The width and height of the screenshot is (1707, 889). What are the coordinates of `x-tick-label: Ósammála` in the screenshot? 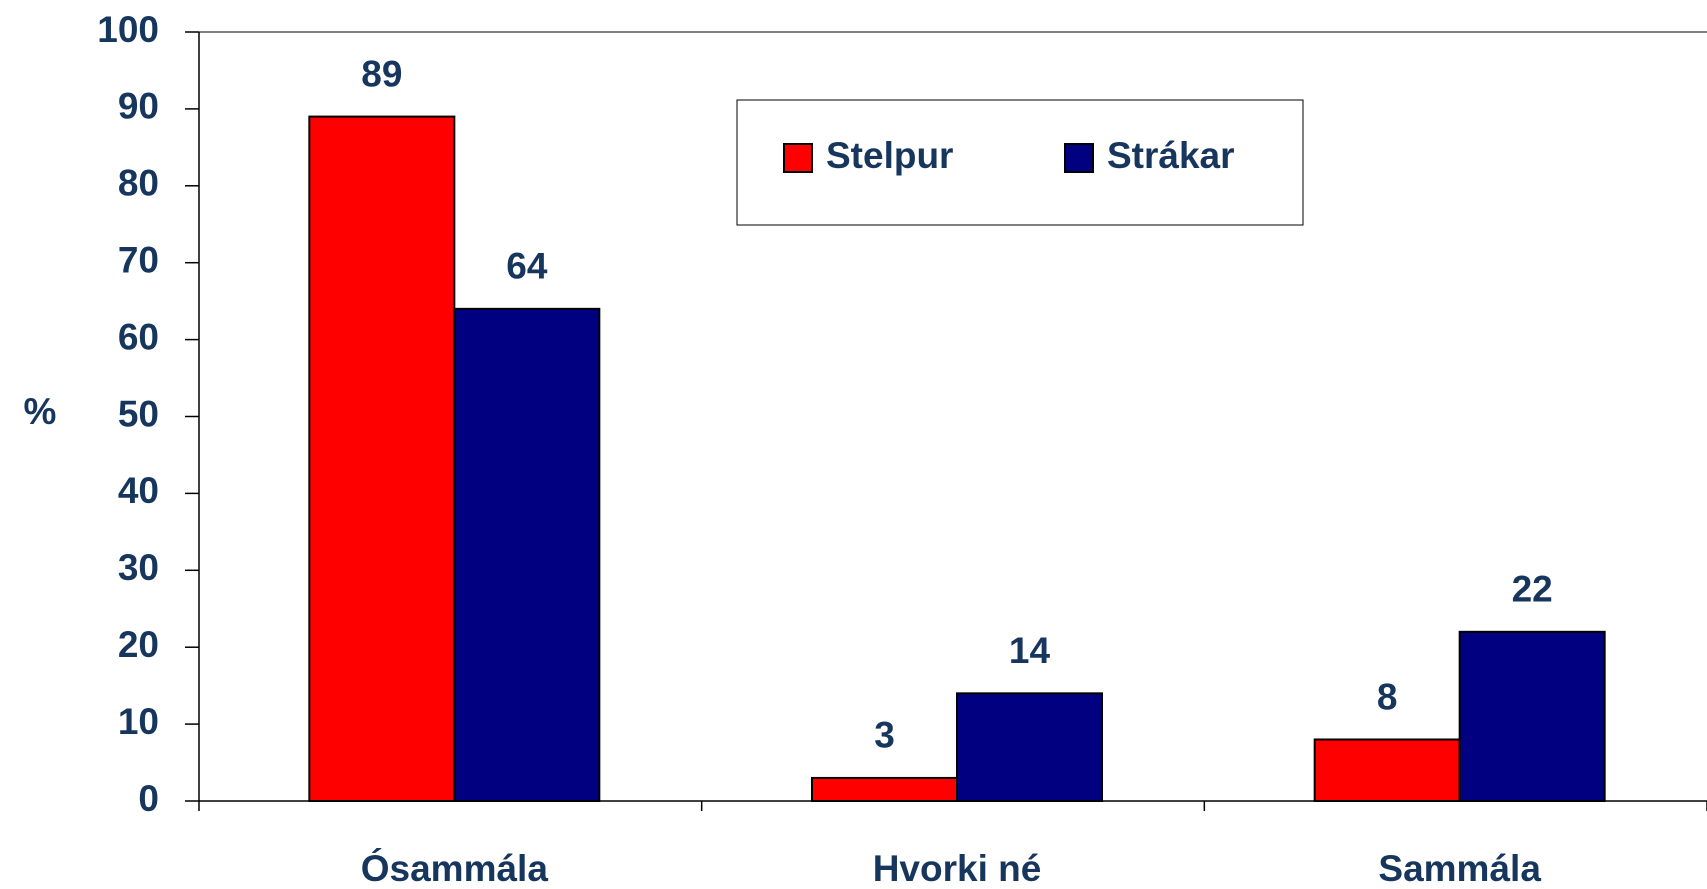 It's located at (455, 868).